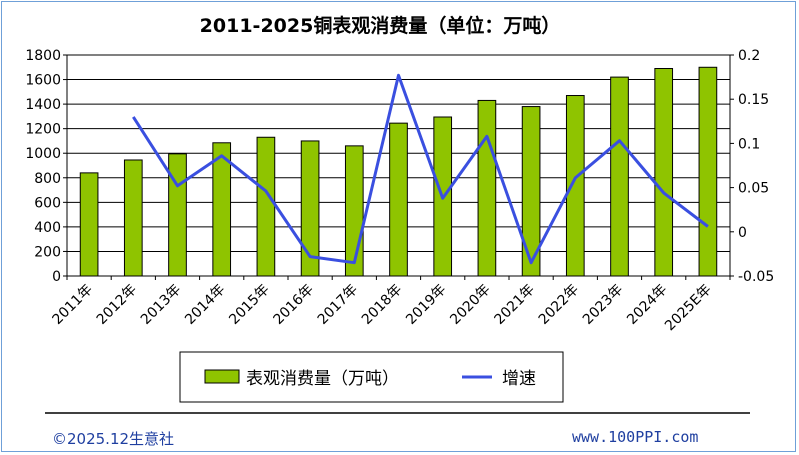  Describe the element at coordinates (603, 305) in the screenshot. I see `x-tick-label: 2023年` at that location.